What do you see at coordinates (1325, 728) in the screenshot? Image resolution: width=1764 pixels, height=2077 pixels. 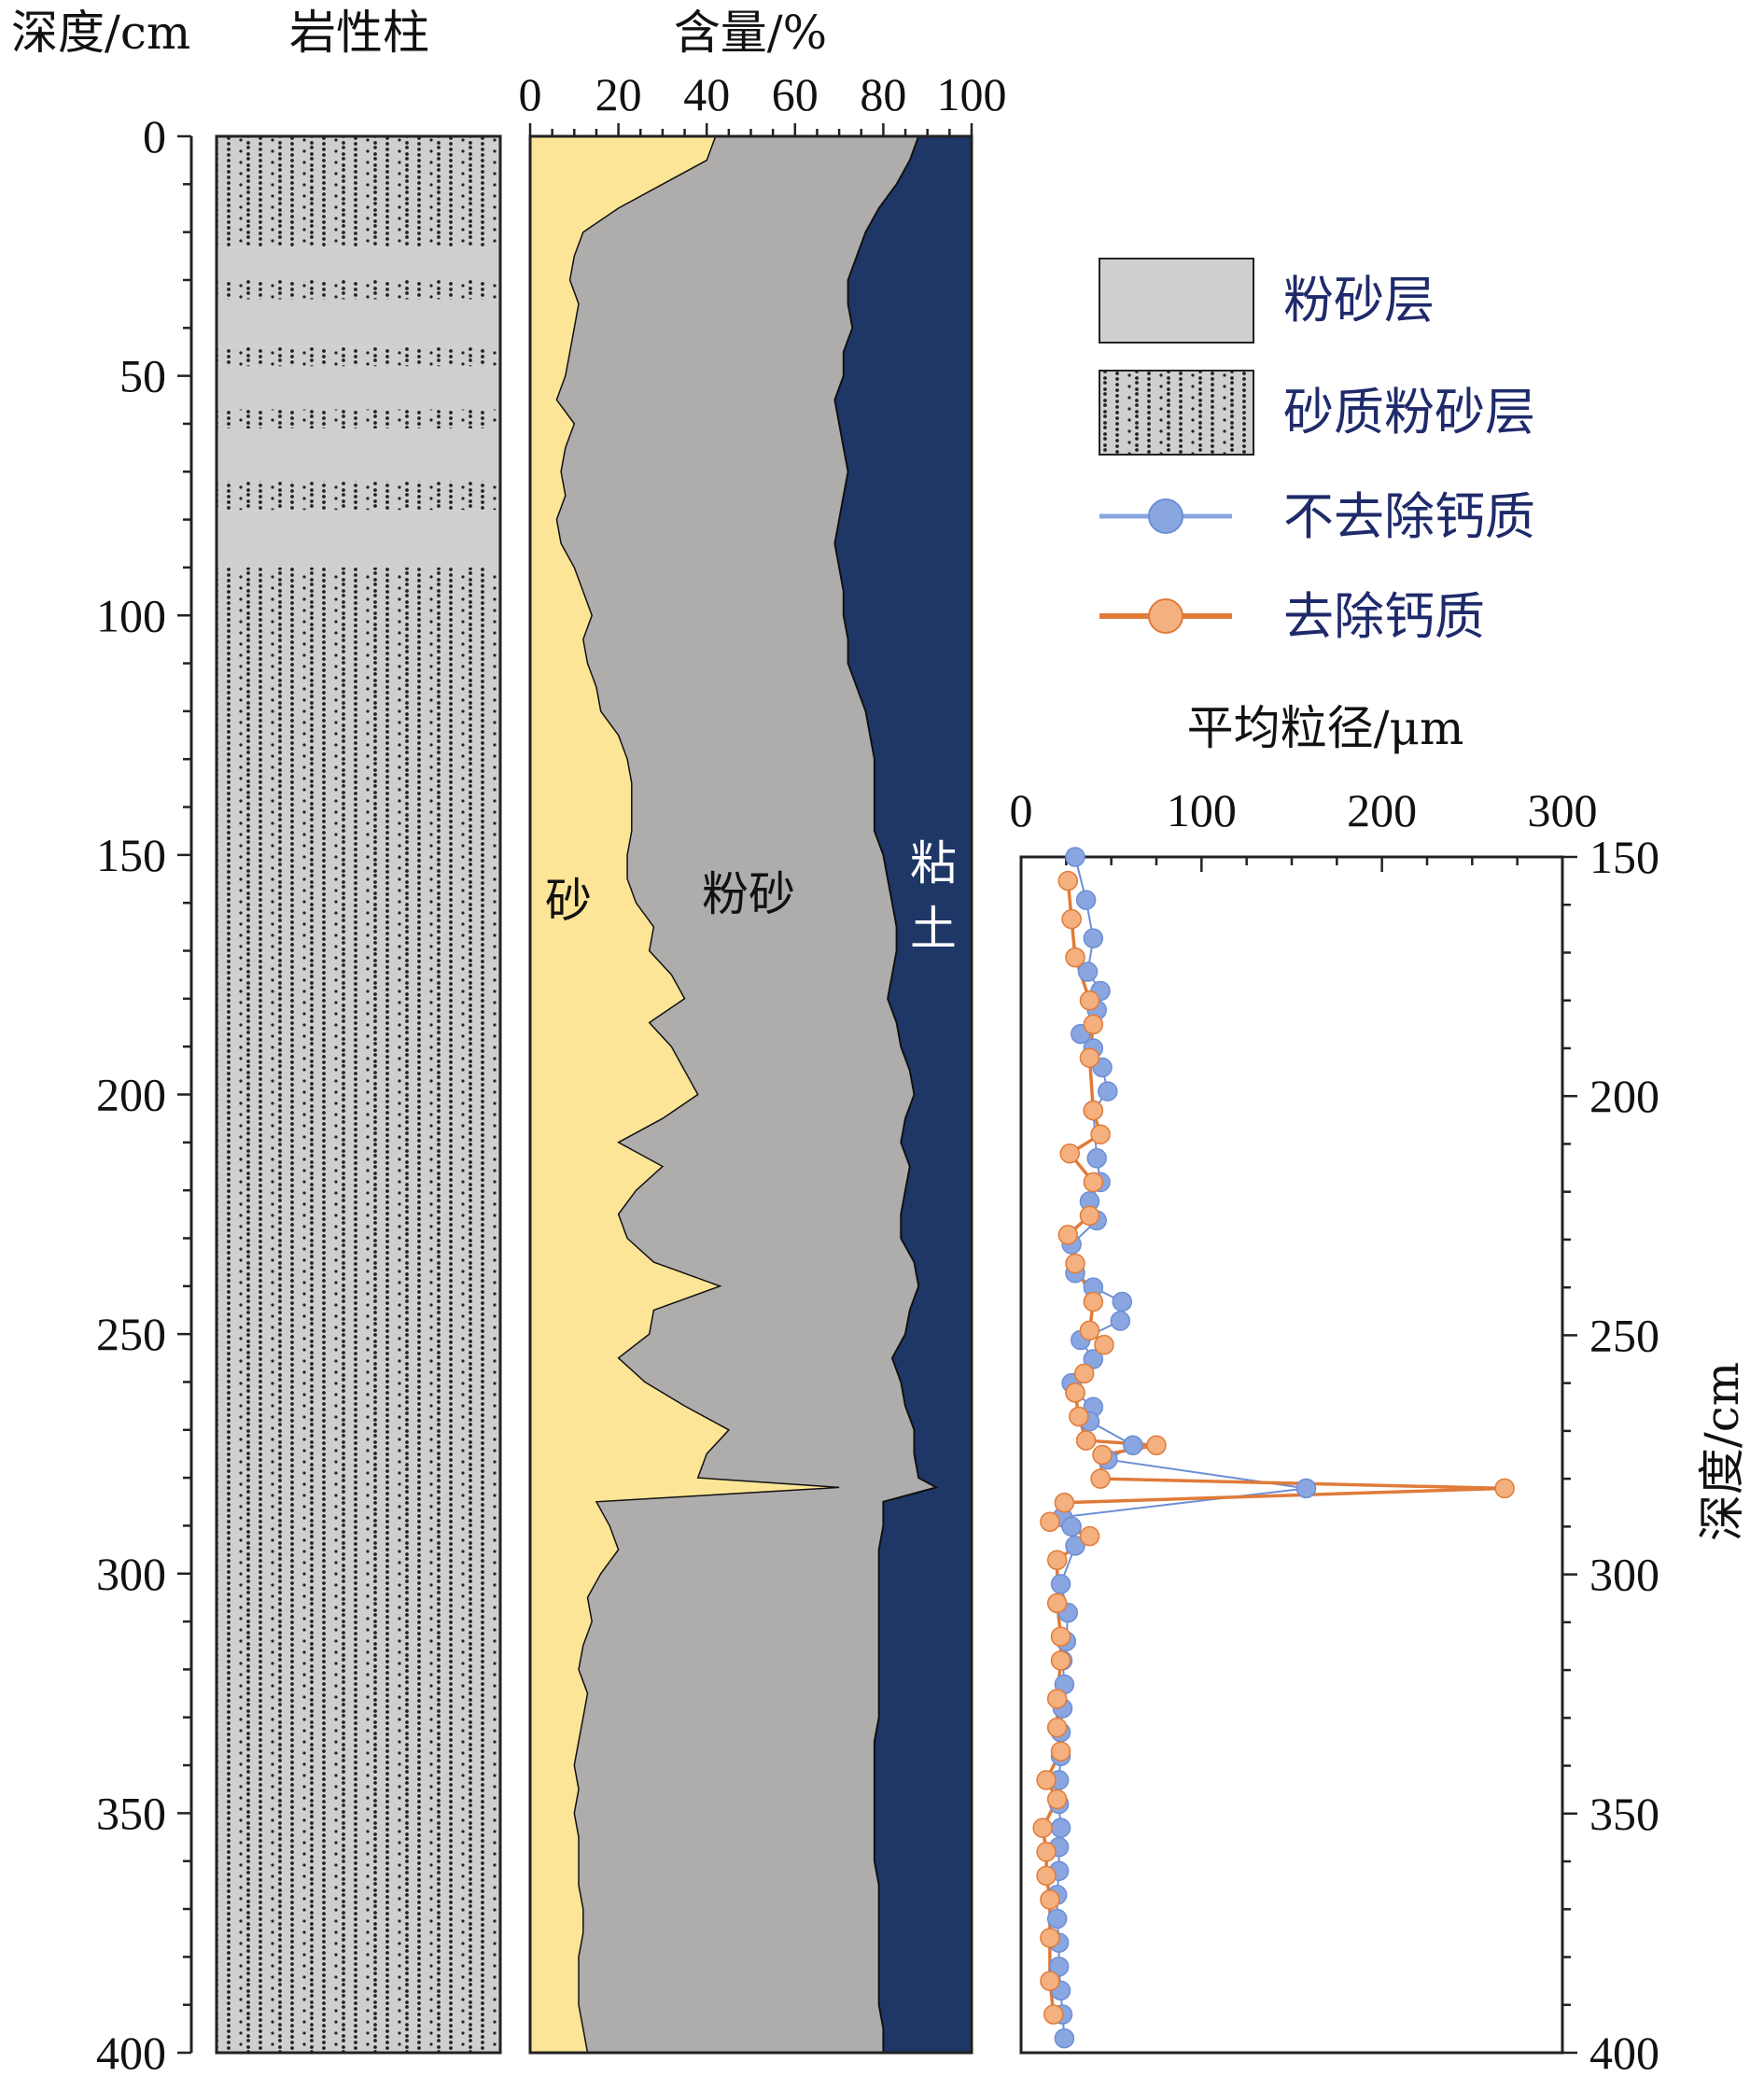 I see `grain-size-title: 平均粒径/μm` at bounding box center [1325, 728].